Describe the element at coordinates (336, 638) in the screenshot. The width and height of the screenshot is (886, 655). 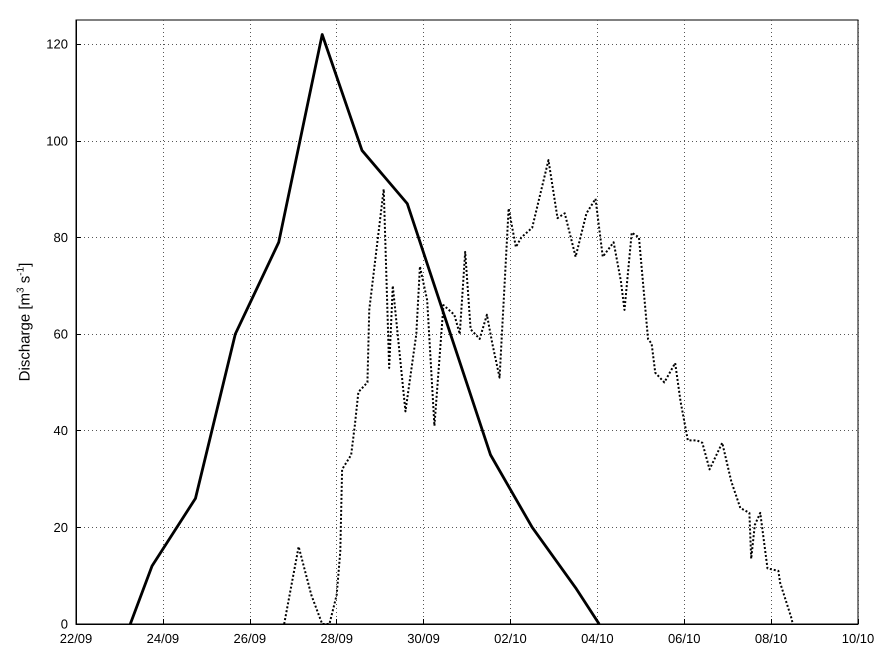
I see `x-tick-label: 28/09` at that location.